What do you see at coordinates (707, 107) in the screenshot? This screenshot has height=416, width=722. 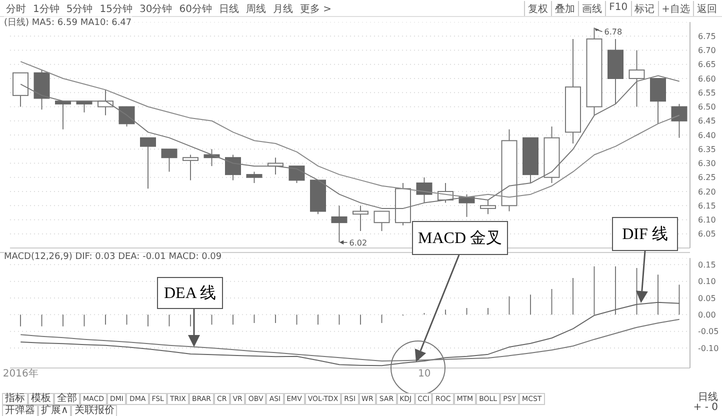 I see `y-tick-label: 6.50` at bounding box center [707, 107].